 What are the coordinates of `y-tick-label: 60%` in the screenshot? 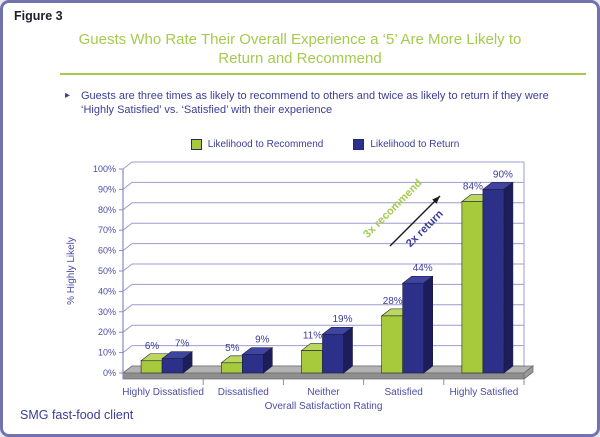 It's located at (107, 251).